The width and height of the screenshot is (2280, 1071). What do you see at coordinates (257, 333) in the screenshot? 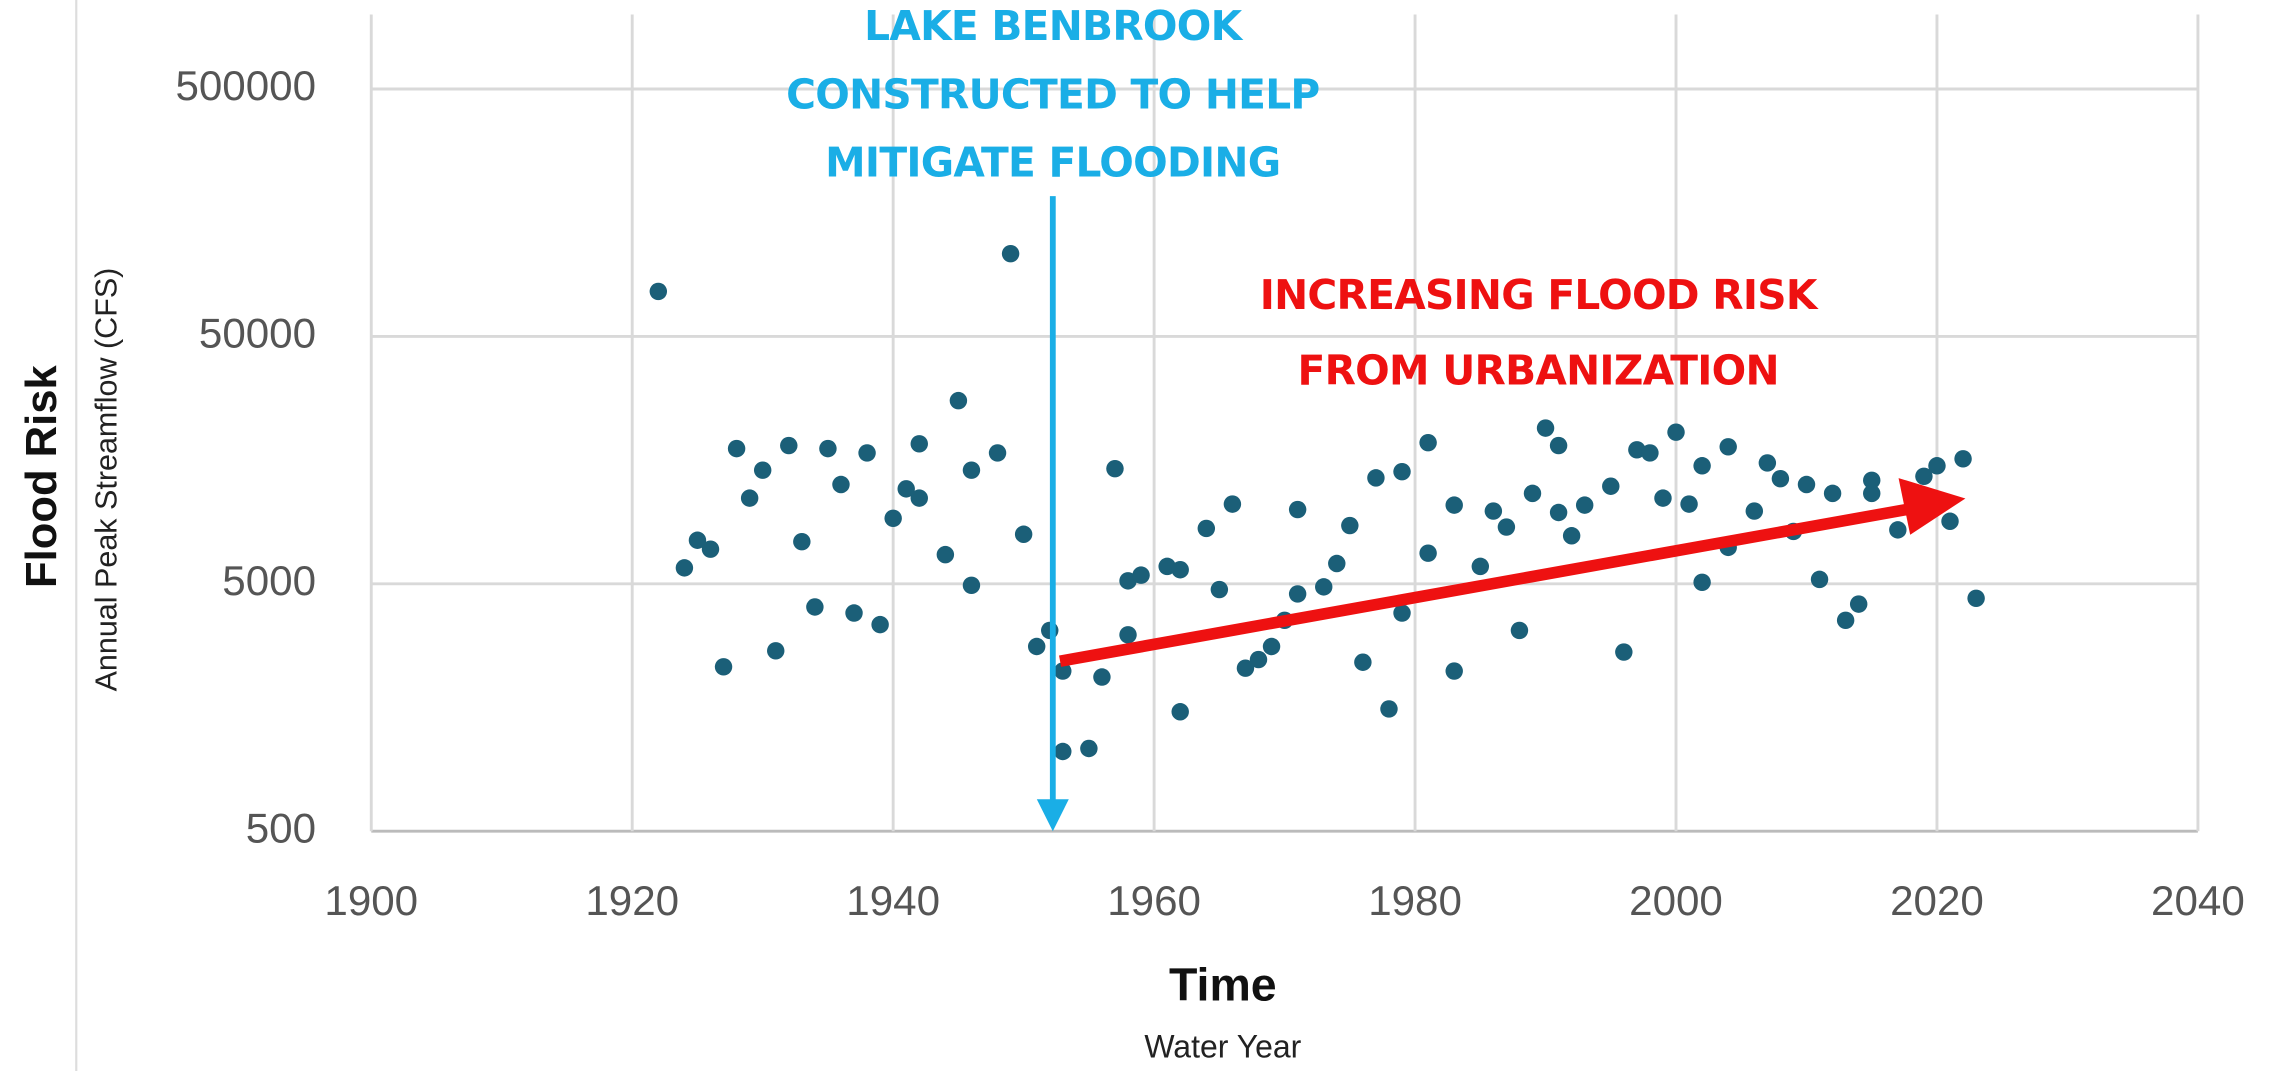
I see `y-tick-label: 50000` at bounding box center [257, 333].